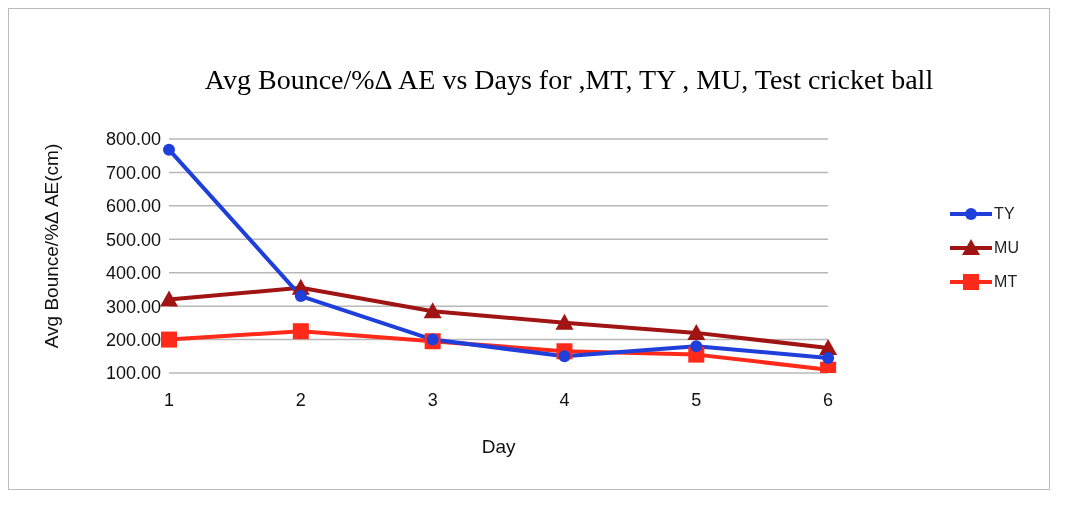 The image size is (1065, 506). I want to click on x-axis-title: Day, so click(498, 446).